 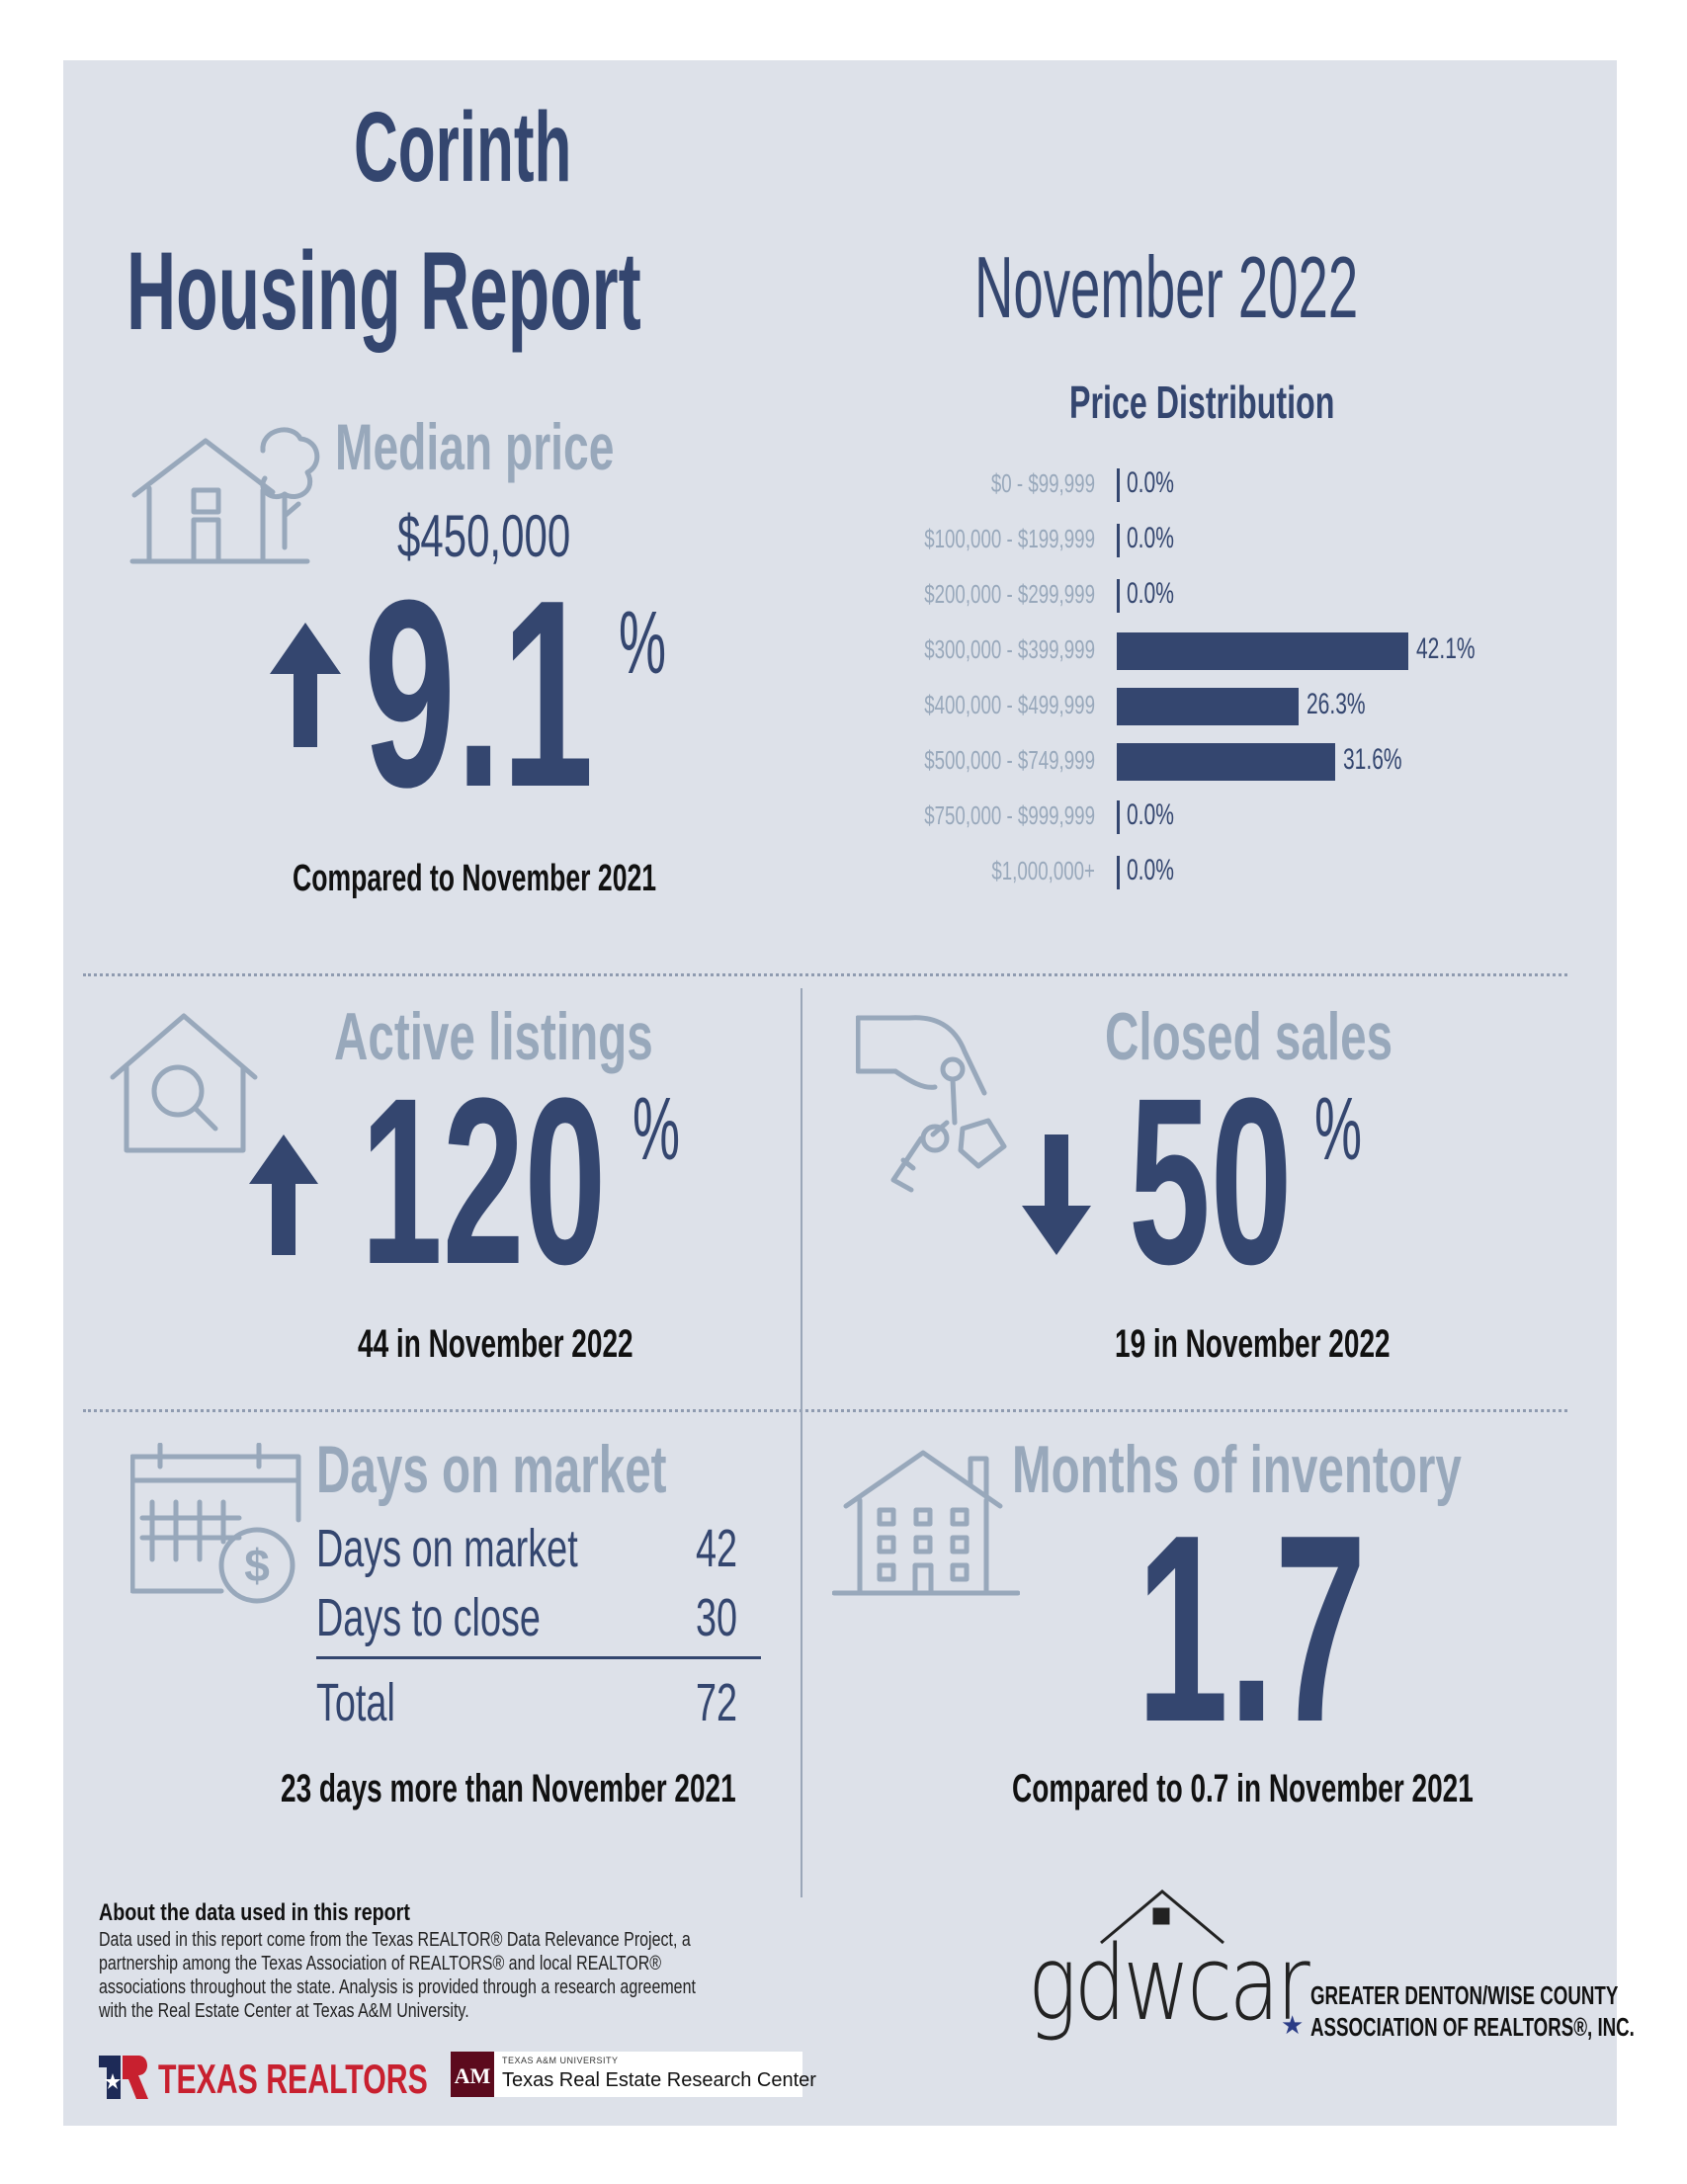 What do you see at coordinates (1243, 1788) in the screenshot?
I see `months-inventory-comparison: Compared to 0.7 in November 2021` at bounding box center [1243, 1788].